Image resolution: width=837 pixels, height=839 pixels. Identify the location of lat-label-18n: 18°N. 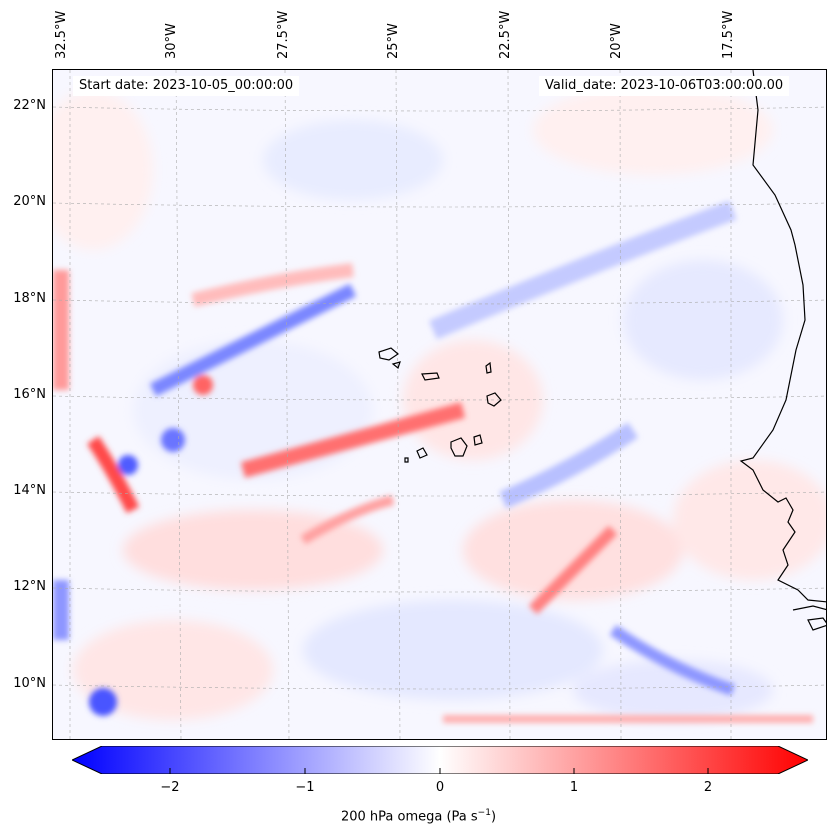
(29, 298).